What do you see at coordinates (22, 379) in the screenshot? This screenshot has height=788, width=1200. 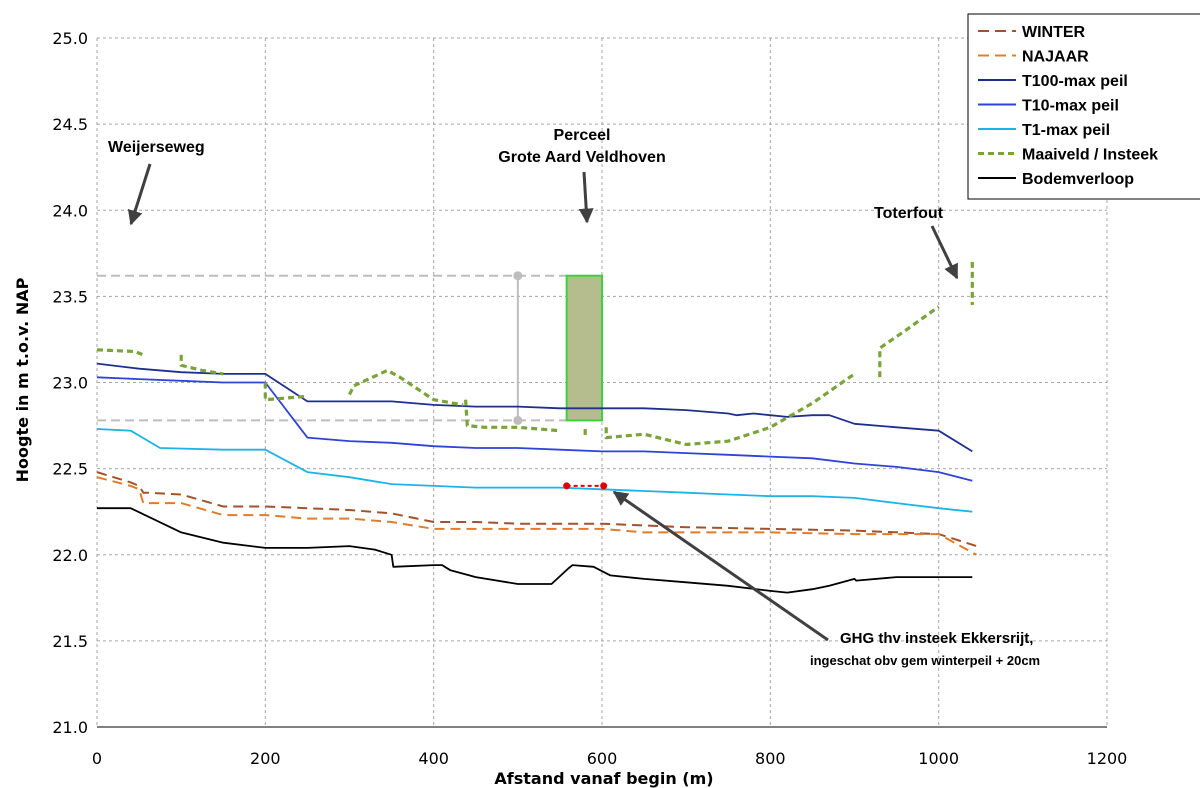 I see `y-axis-title: Hoogte in m t.o.v. NAP` at bounding box center [22, 379].